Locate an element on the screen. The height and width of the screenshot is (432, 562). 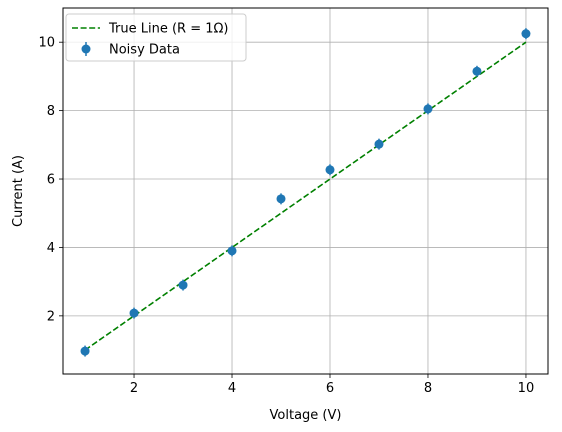
x-tick-label-4: 4 is located at coordinates (232, 388).